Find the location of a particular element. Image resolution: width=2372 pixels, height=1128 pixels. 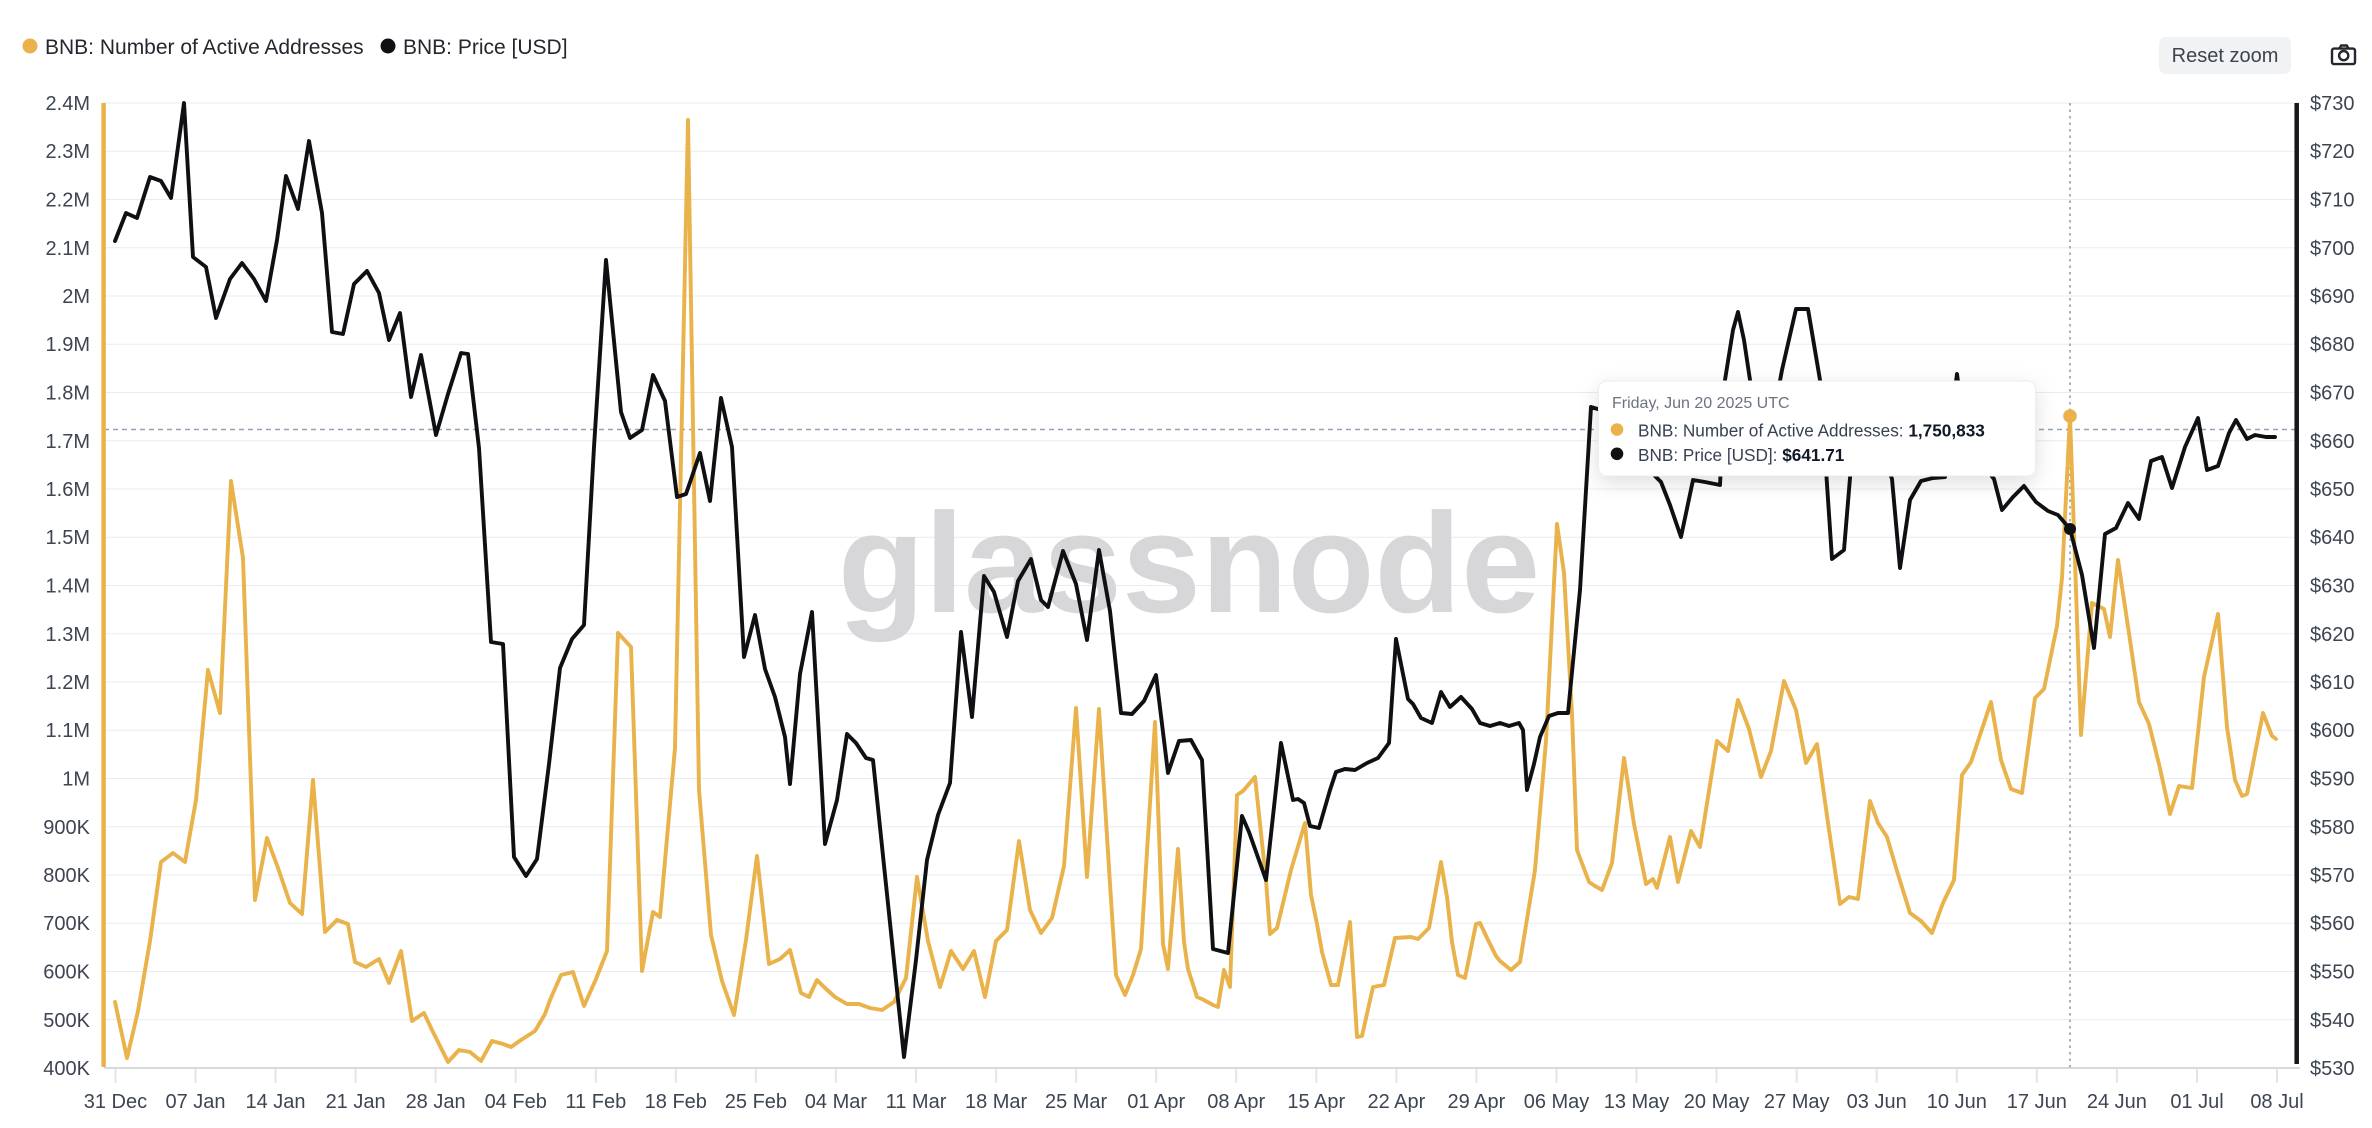

svg-text: 1.4M is located at coordinates (68, 587).